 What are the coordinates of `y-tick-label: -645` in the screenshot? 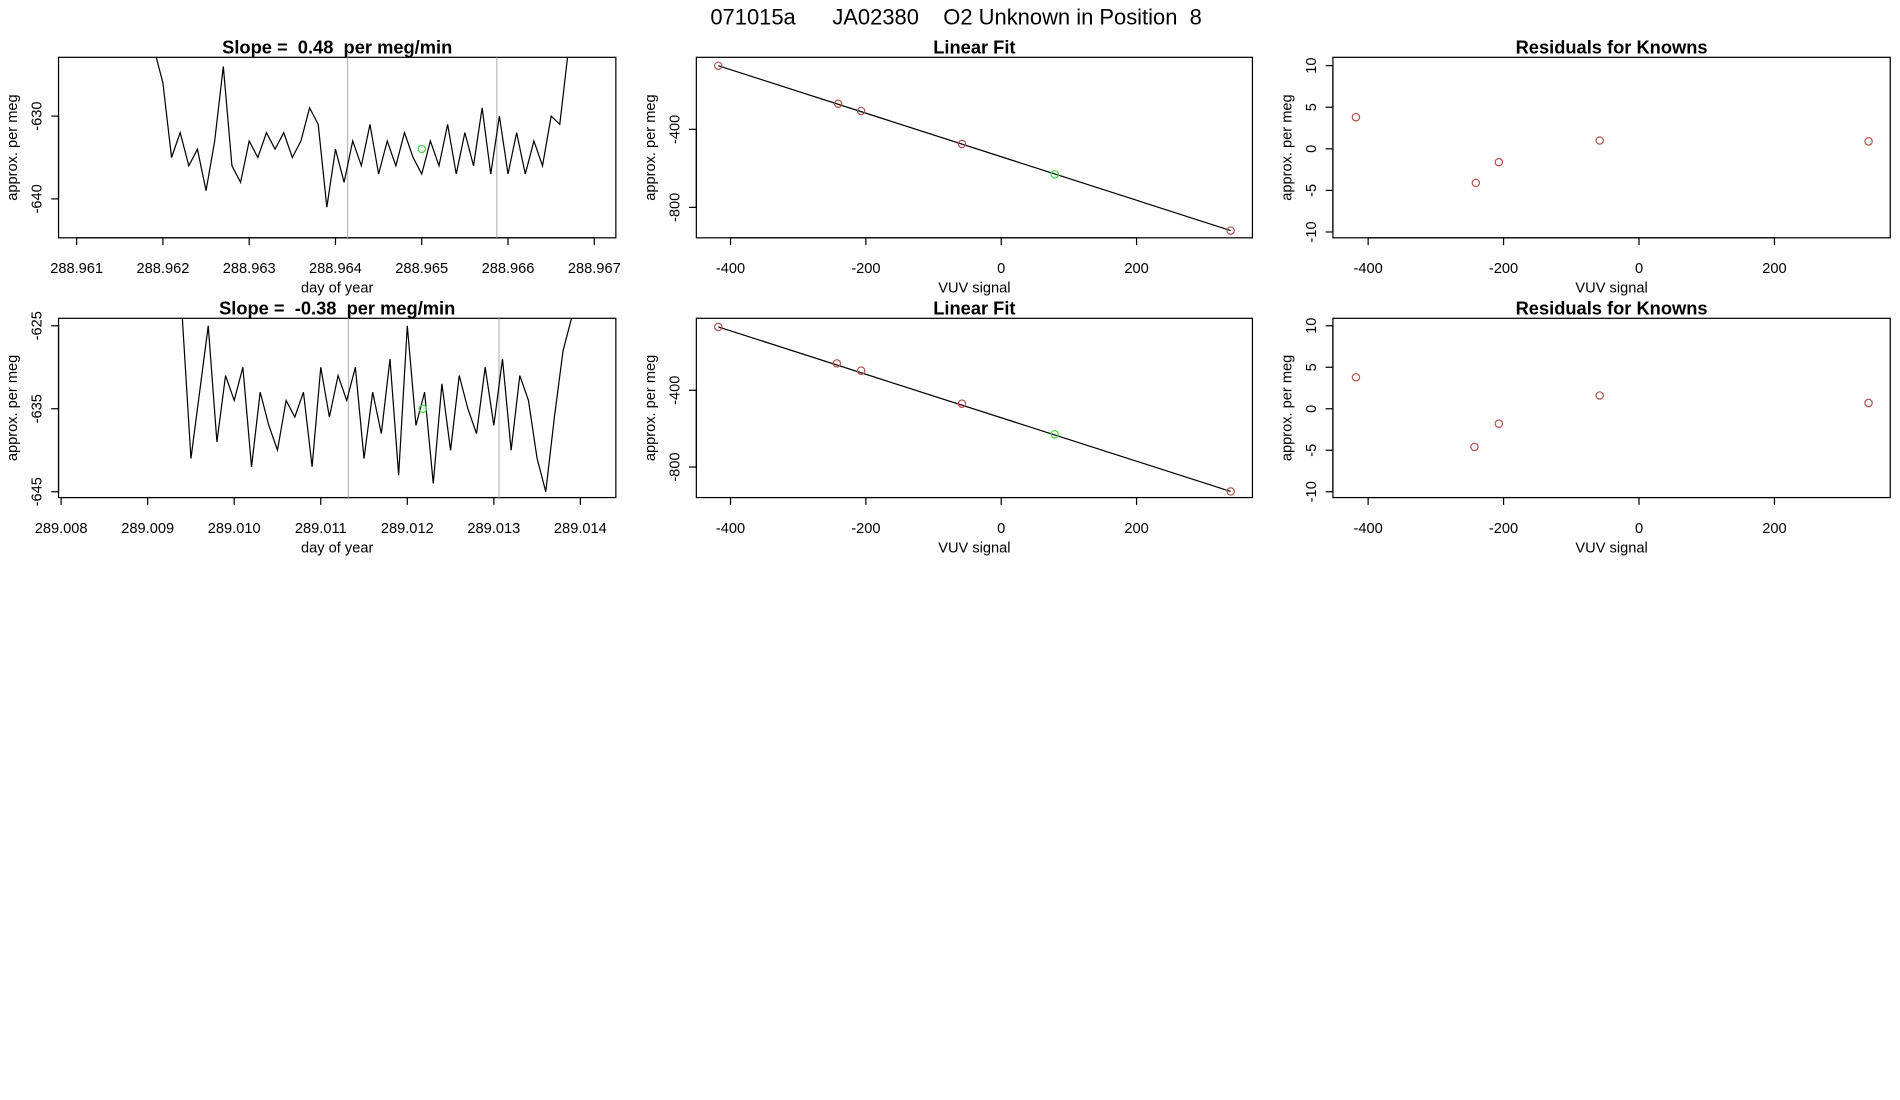 It's located at (37, 491).